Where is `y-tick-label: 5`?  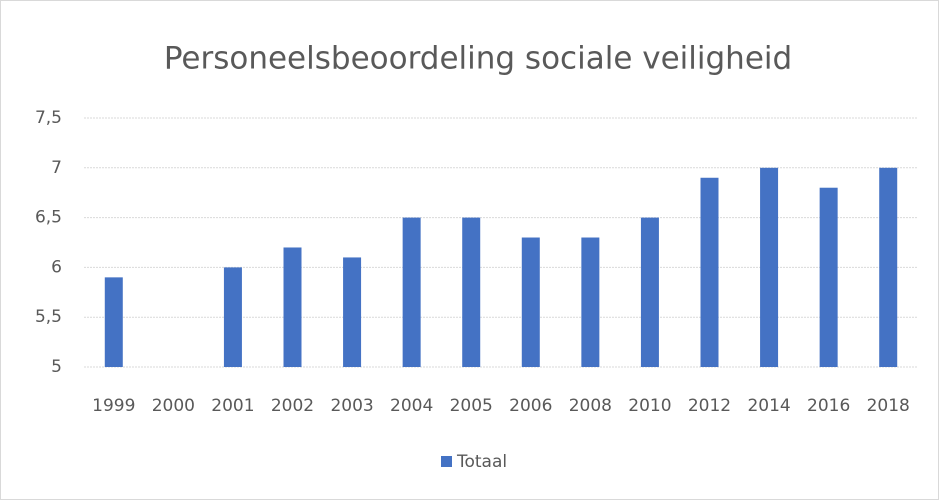
y-tick-label: 5 is located at coordinates (56, 367).